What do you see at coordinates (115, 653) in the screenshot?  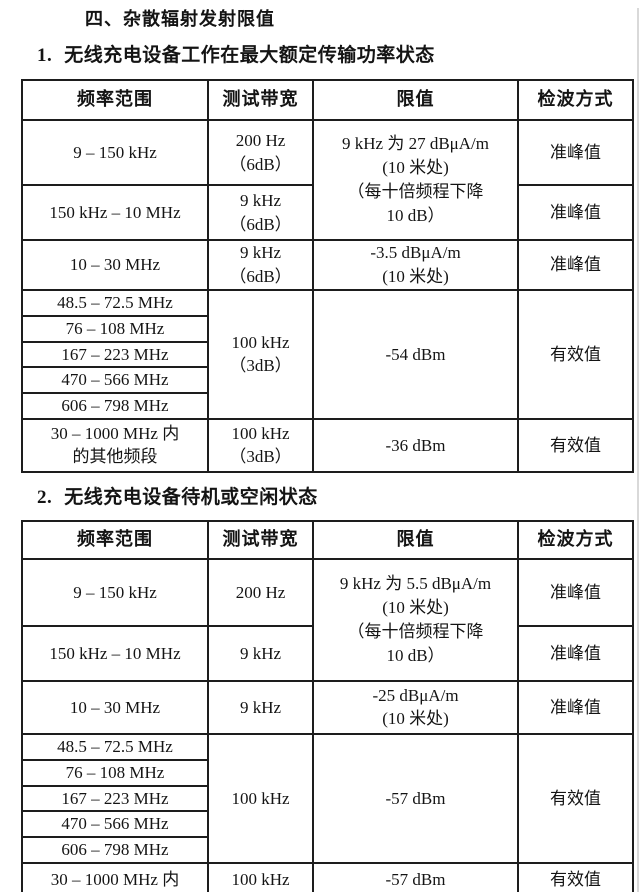 I see `cell-frequency-range: 150 kHz – 10 MHz` at bounding box center [115, 653].